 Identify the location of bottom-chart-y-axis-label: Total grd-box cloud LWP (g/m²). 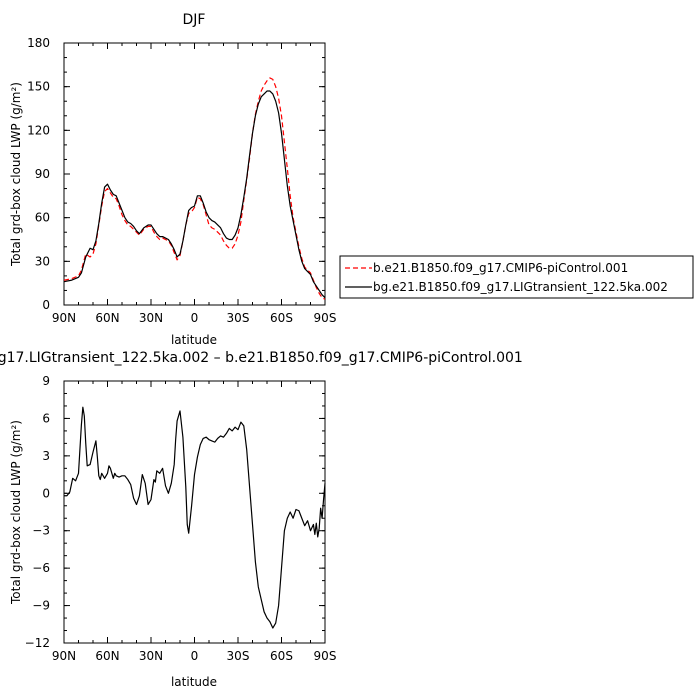
(16, 512).